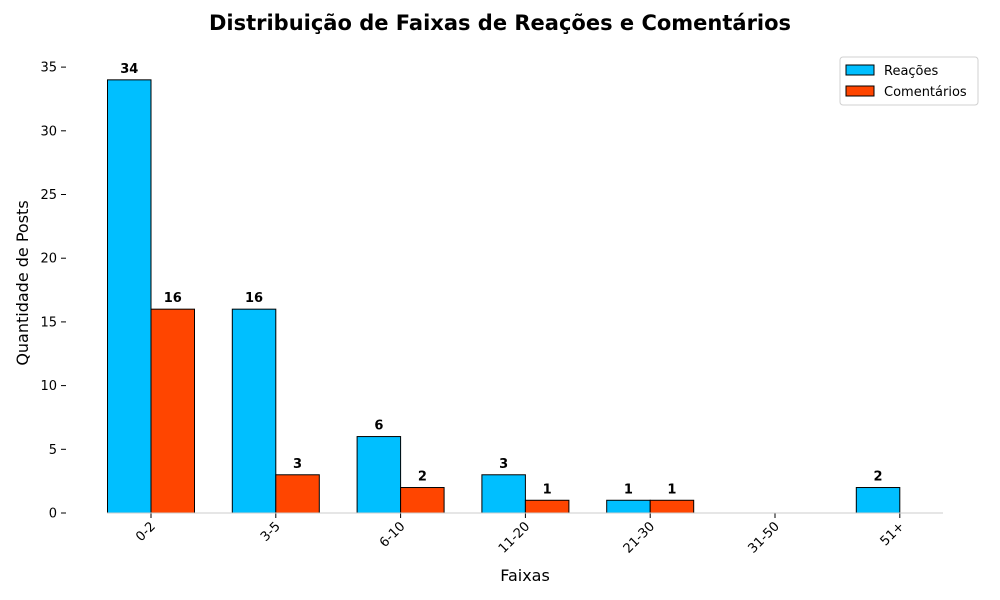  What do you see at coordinates (48, 131) in the screenshot?
I see `y-tick-label: 30` at bounding box center [48, 131].